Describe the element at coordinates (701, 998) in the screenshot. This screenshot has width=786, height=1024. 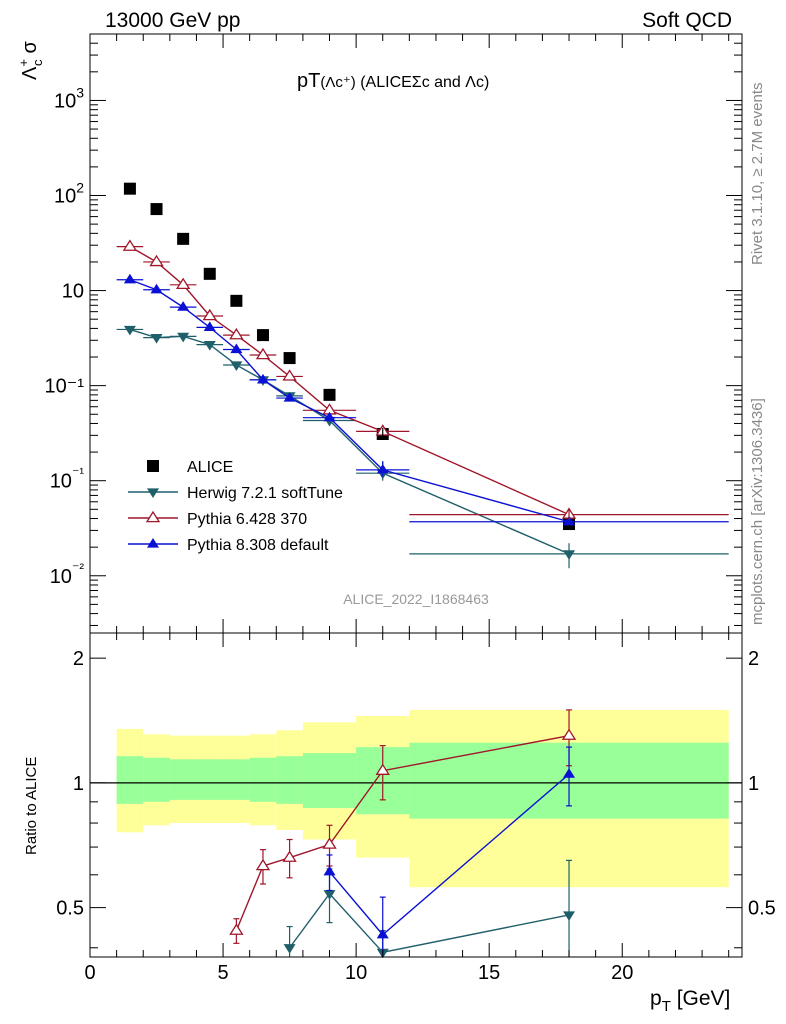
I see `x-axis-label-unit: [GeV]` at that location.